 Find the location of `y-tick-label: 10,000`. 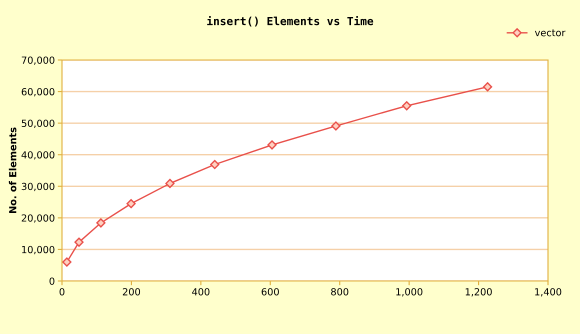

y-tick-label: 10,000 is located at coordinates (38, 250).